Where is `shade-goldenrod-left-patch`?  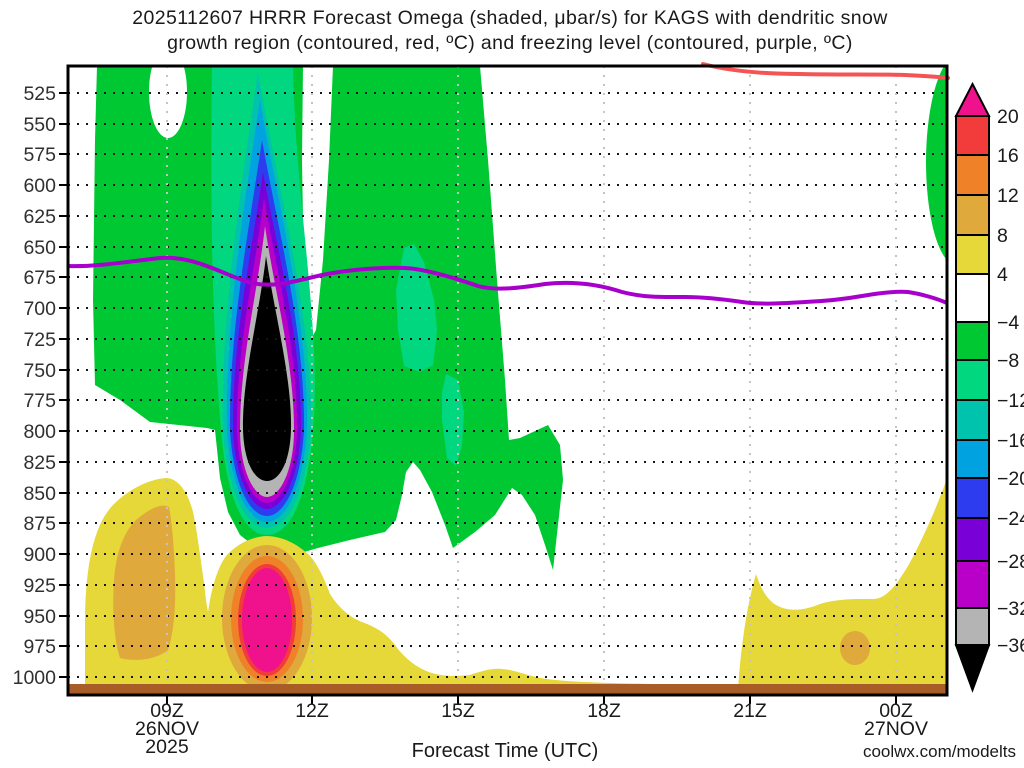 shade-goldenrod-left-patch is located at coordinates (144, 582).